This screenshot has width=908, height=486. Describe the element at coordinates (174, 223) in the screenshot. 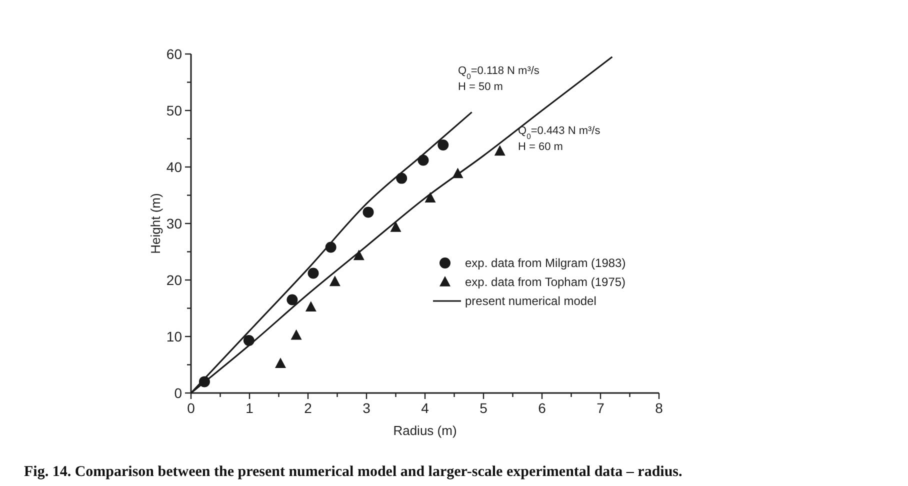

I see `y-tick-label: 30` at that location.